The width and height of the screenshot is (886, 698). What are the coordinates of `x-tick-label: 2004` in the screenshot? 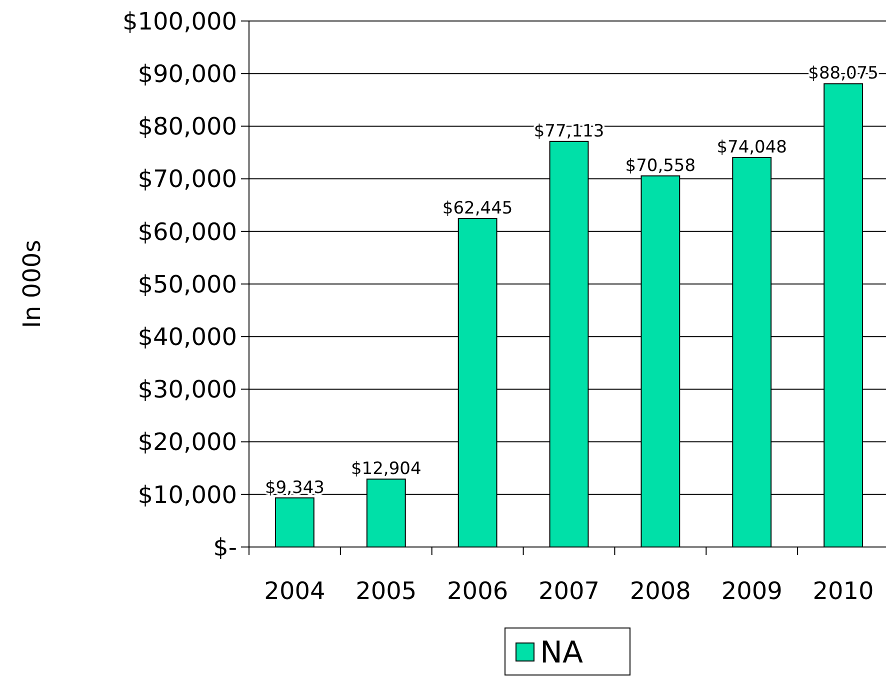 It's located at (295, 591).